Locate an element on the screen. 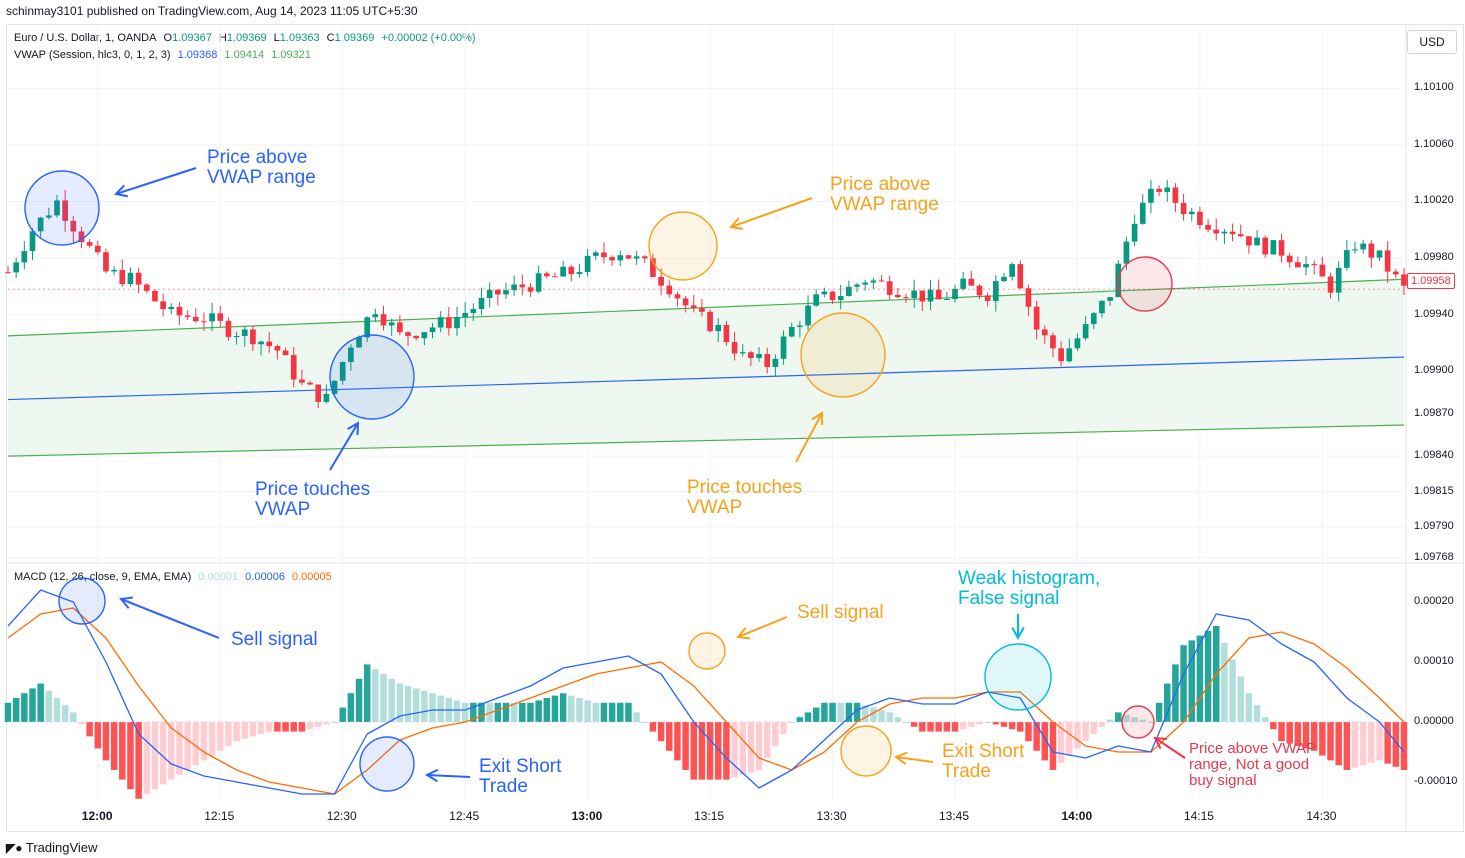 This screenshot has width=1465, height=858. tradingview-logo-text: TradingView is located at coordinates (61, 847).